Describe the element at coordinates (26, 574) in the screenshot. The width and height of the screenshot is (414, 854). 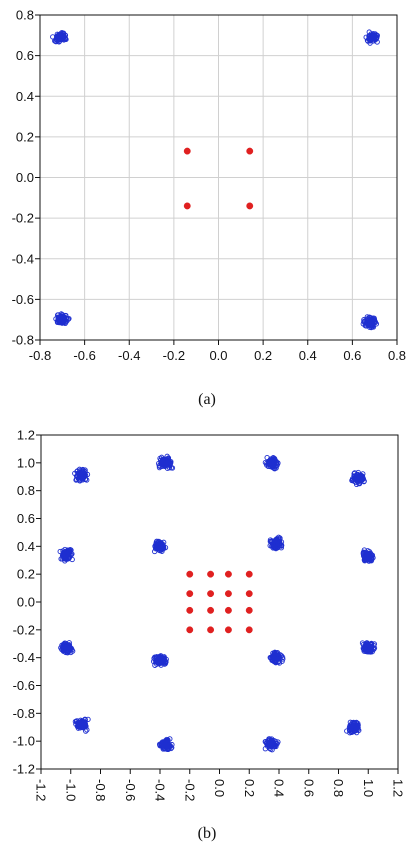
I see `y-tick-label: 0.2` at that location.